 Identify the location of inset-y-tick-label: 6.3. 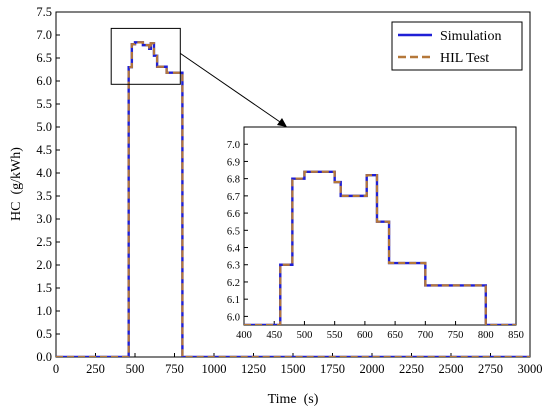
(233, 266).